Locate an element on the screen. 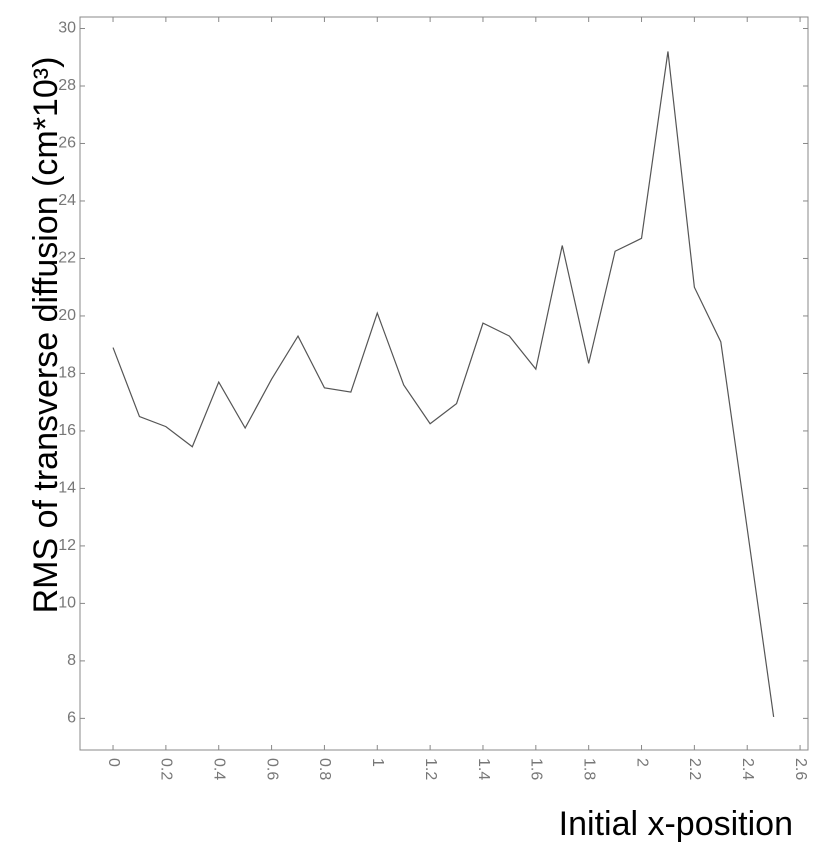 Image resolution: width=831 pixels, height=853 pixels. x-tick-label: 0.6 is located at coordinates (271, 769).